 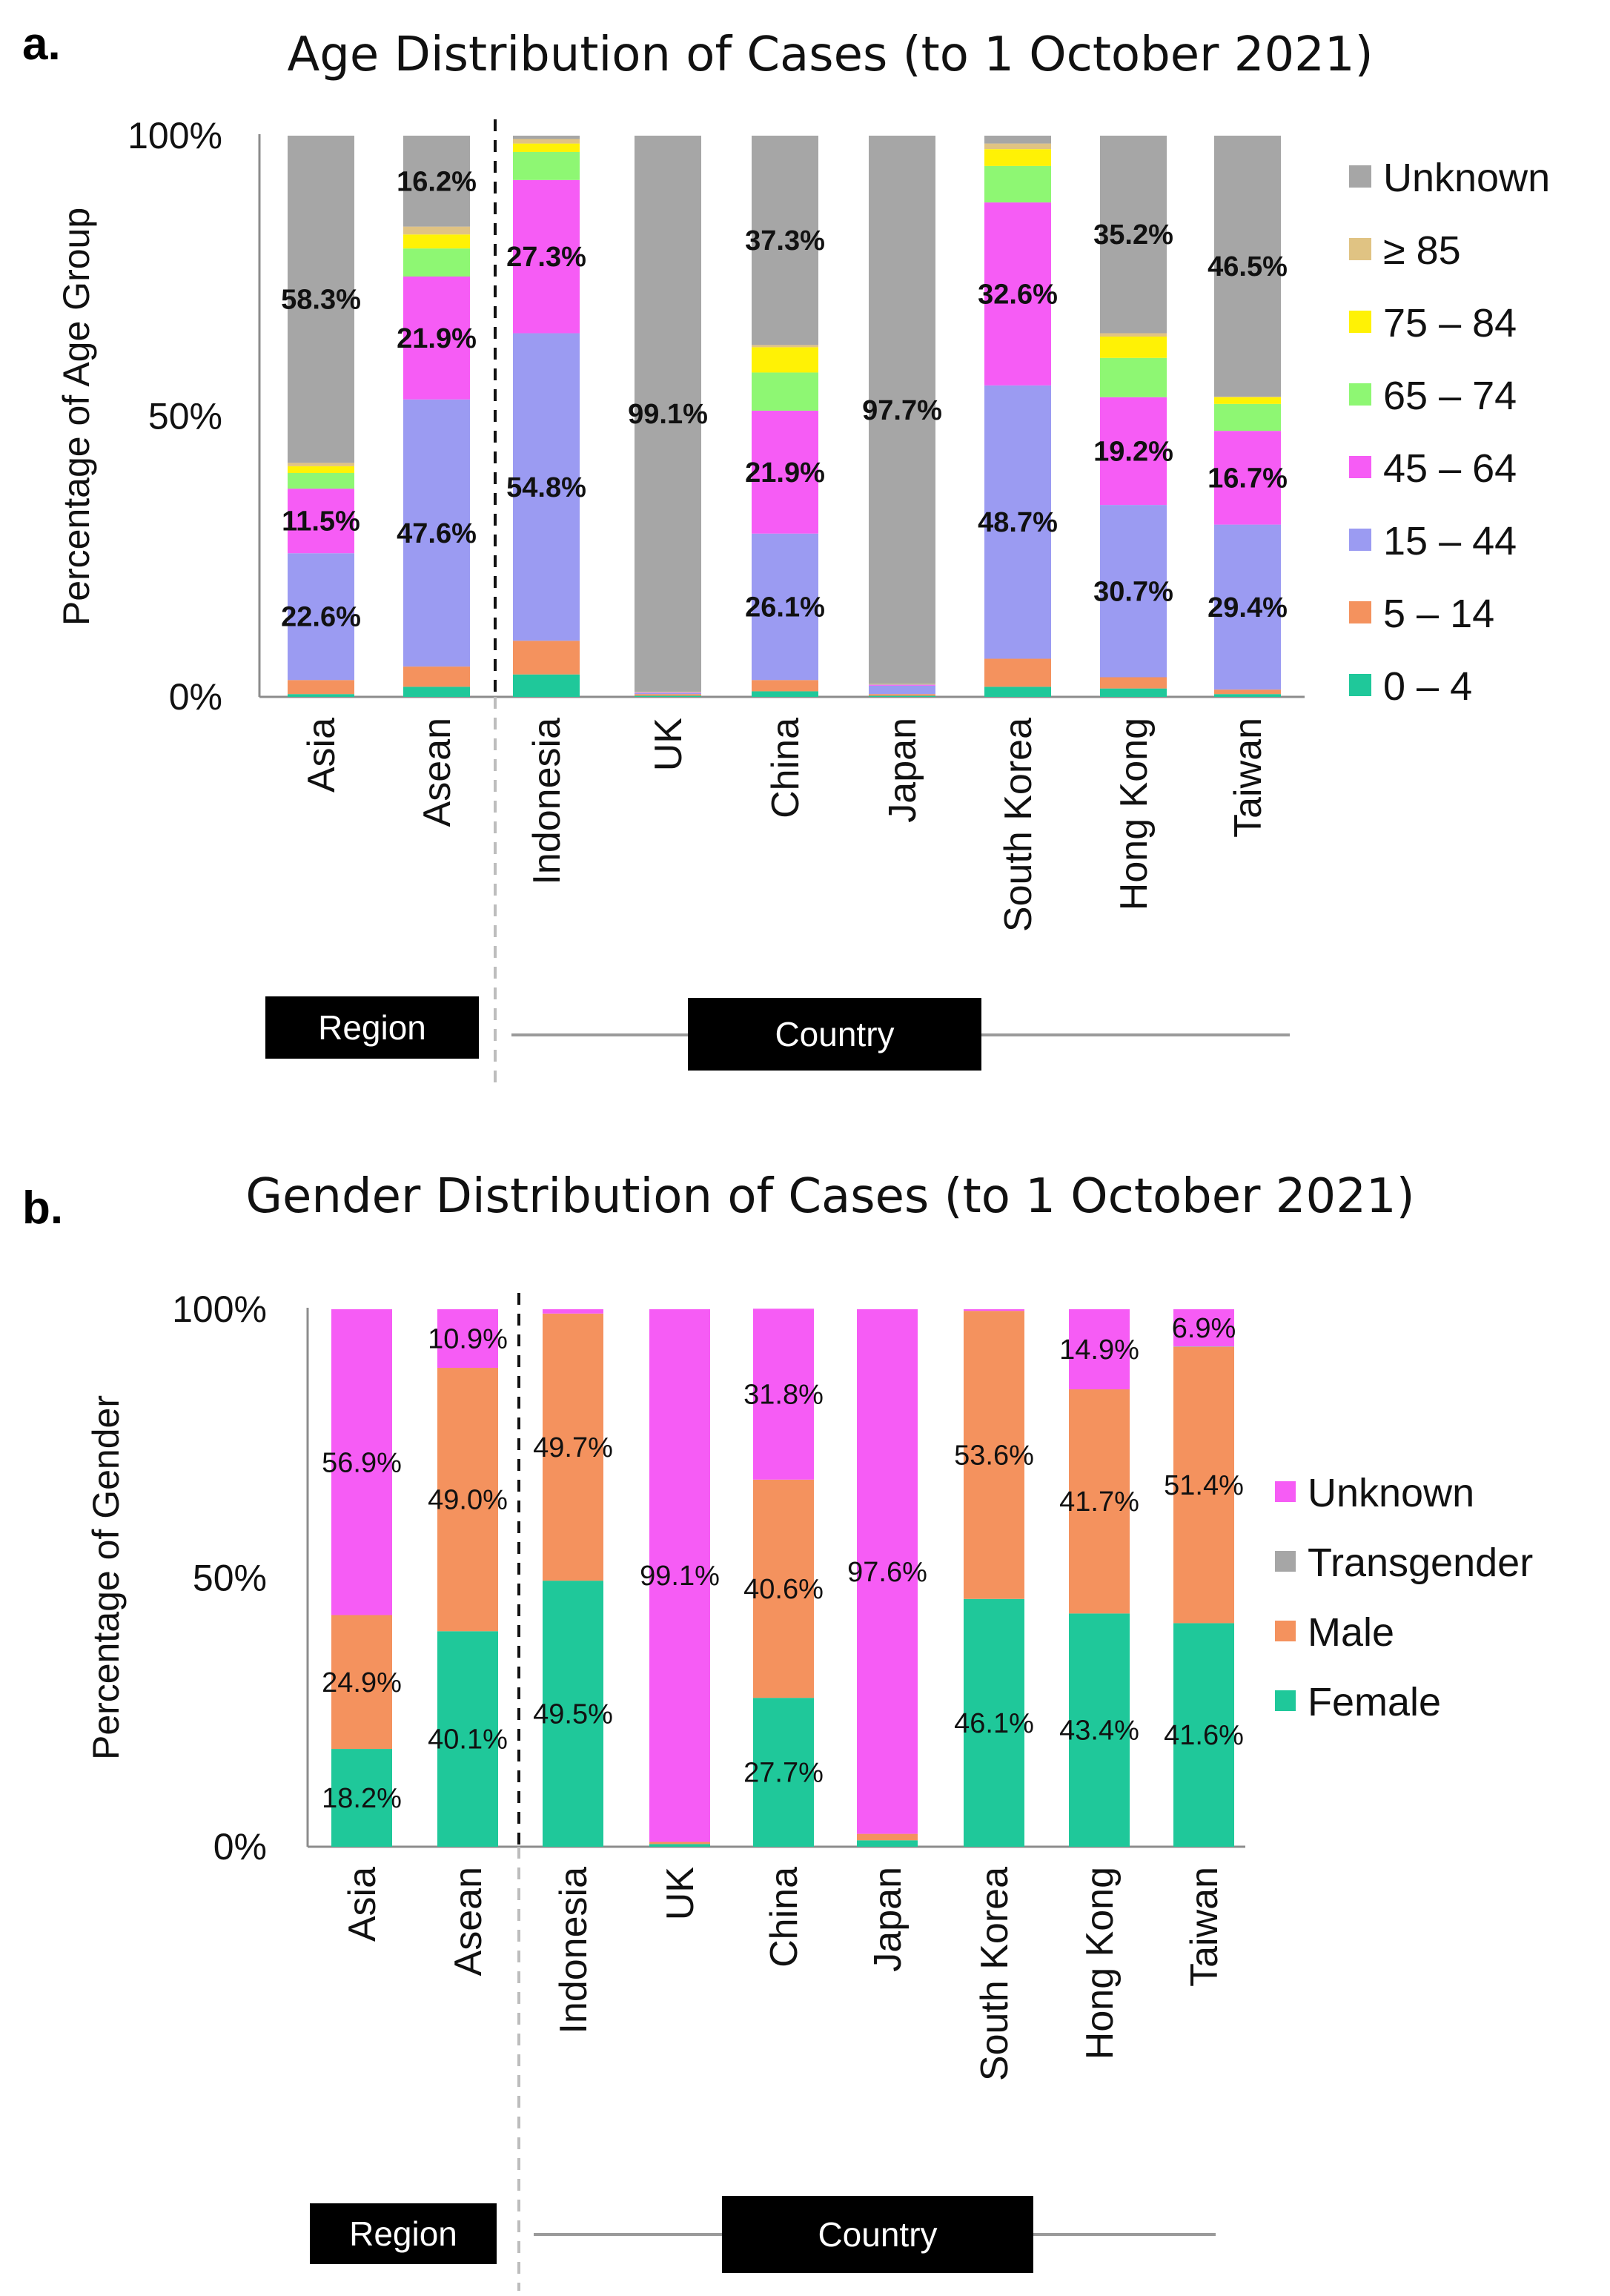 What do you see at coordinates (1204, 1347) in the screenshot?
I see `bar-segment-transgender` at bounding box center [1204, 1347].